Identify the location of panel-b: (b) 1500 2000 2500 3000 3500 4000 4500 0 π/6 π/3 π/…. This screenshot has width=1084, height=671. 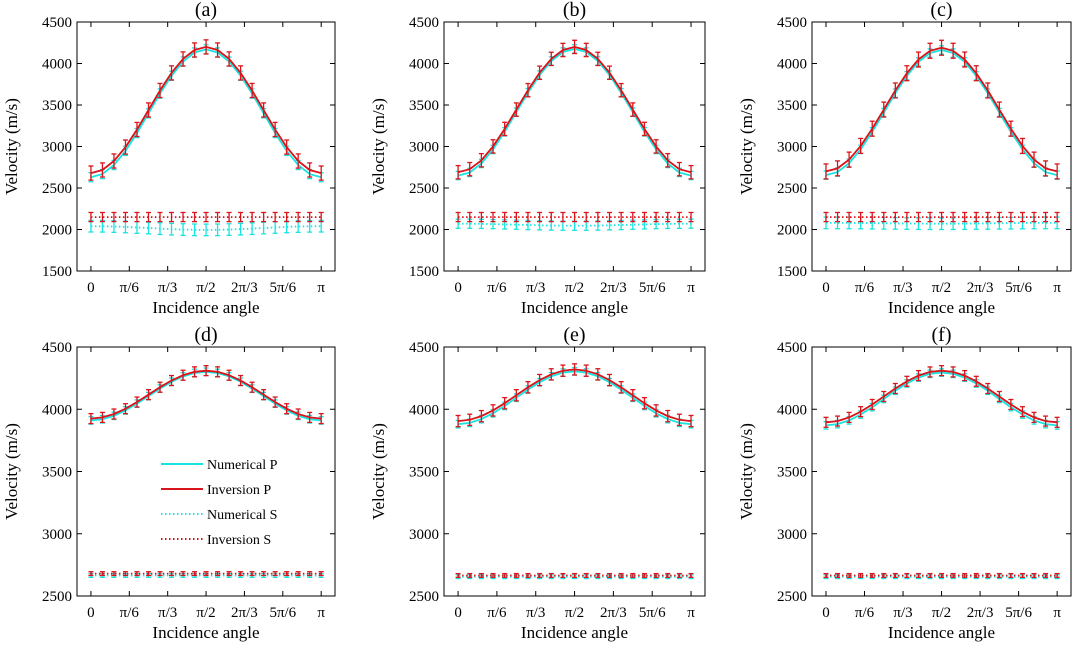
(537, 158).